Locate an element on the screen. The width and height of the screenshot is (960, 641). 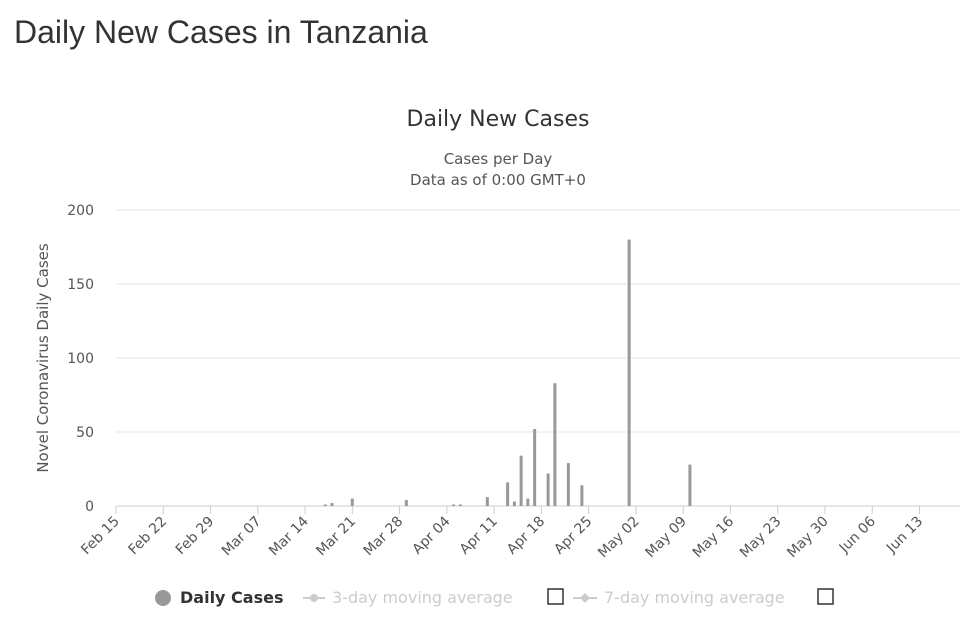
x-tick-label: Mar 14 is located at coordinates (289, 536).